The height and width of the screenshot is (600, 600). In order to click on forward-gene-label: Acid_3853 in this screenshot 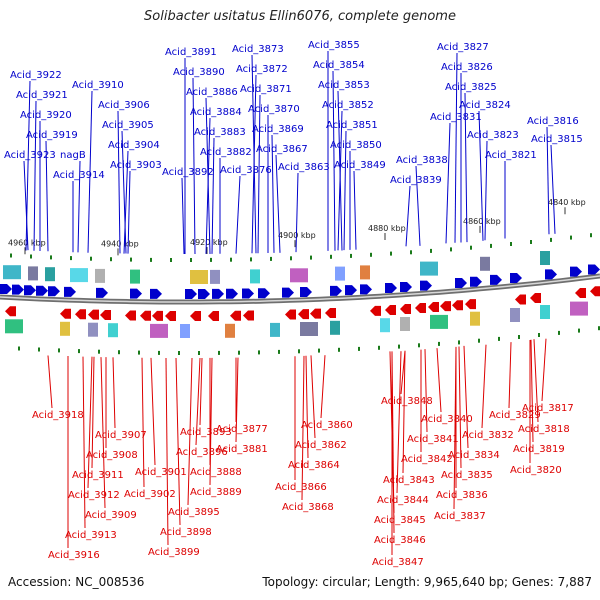, I will do `click(344, 85)`.